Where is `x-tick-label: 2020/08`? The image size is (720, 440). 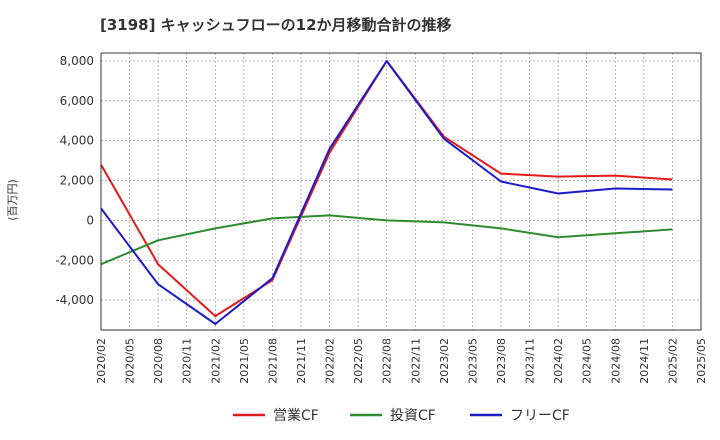
x-tick-label: 2020/08 is located at coordinates (158, 361).